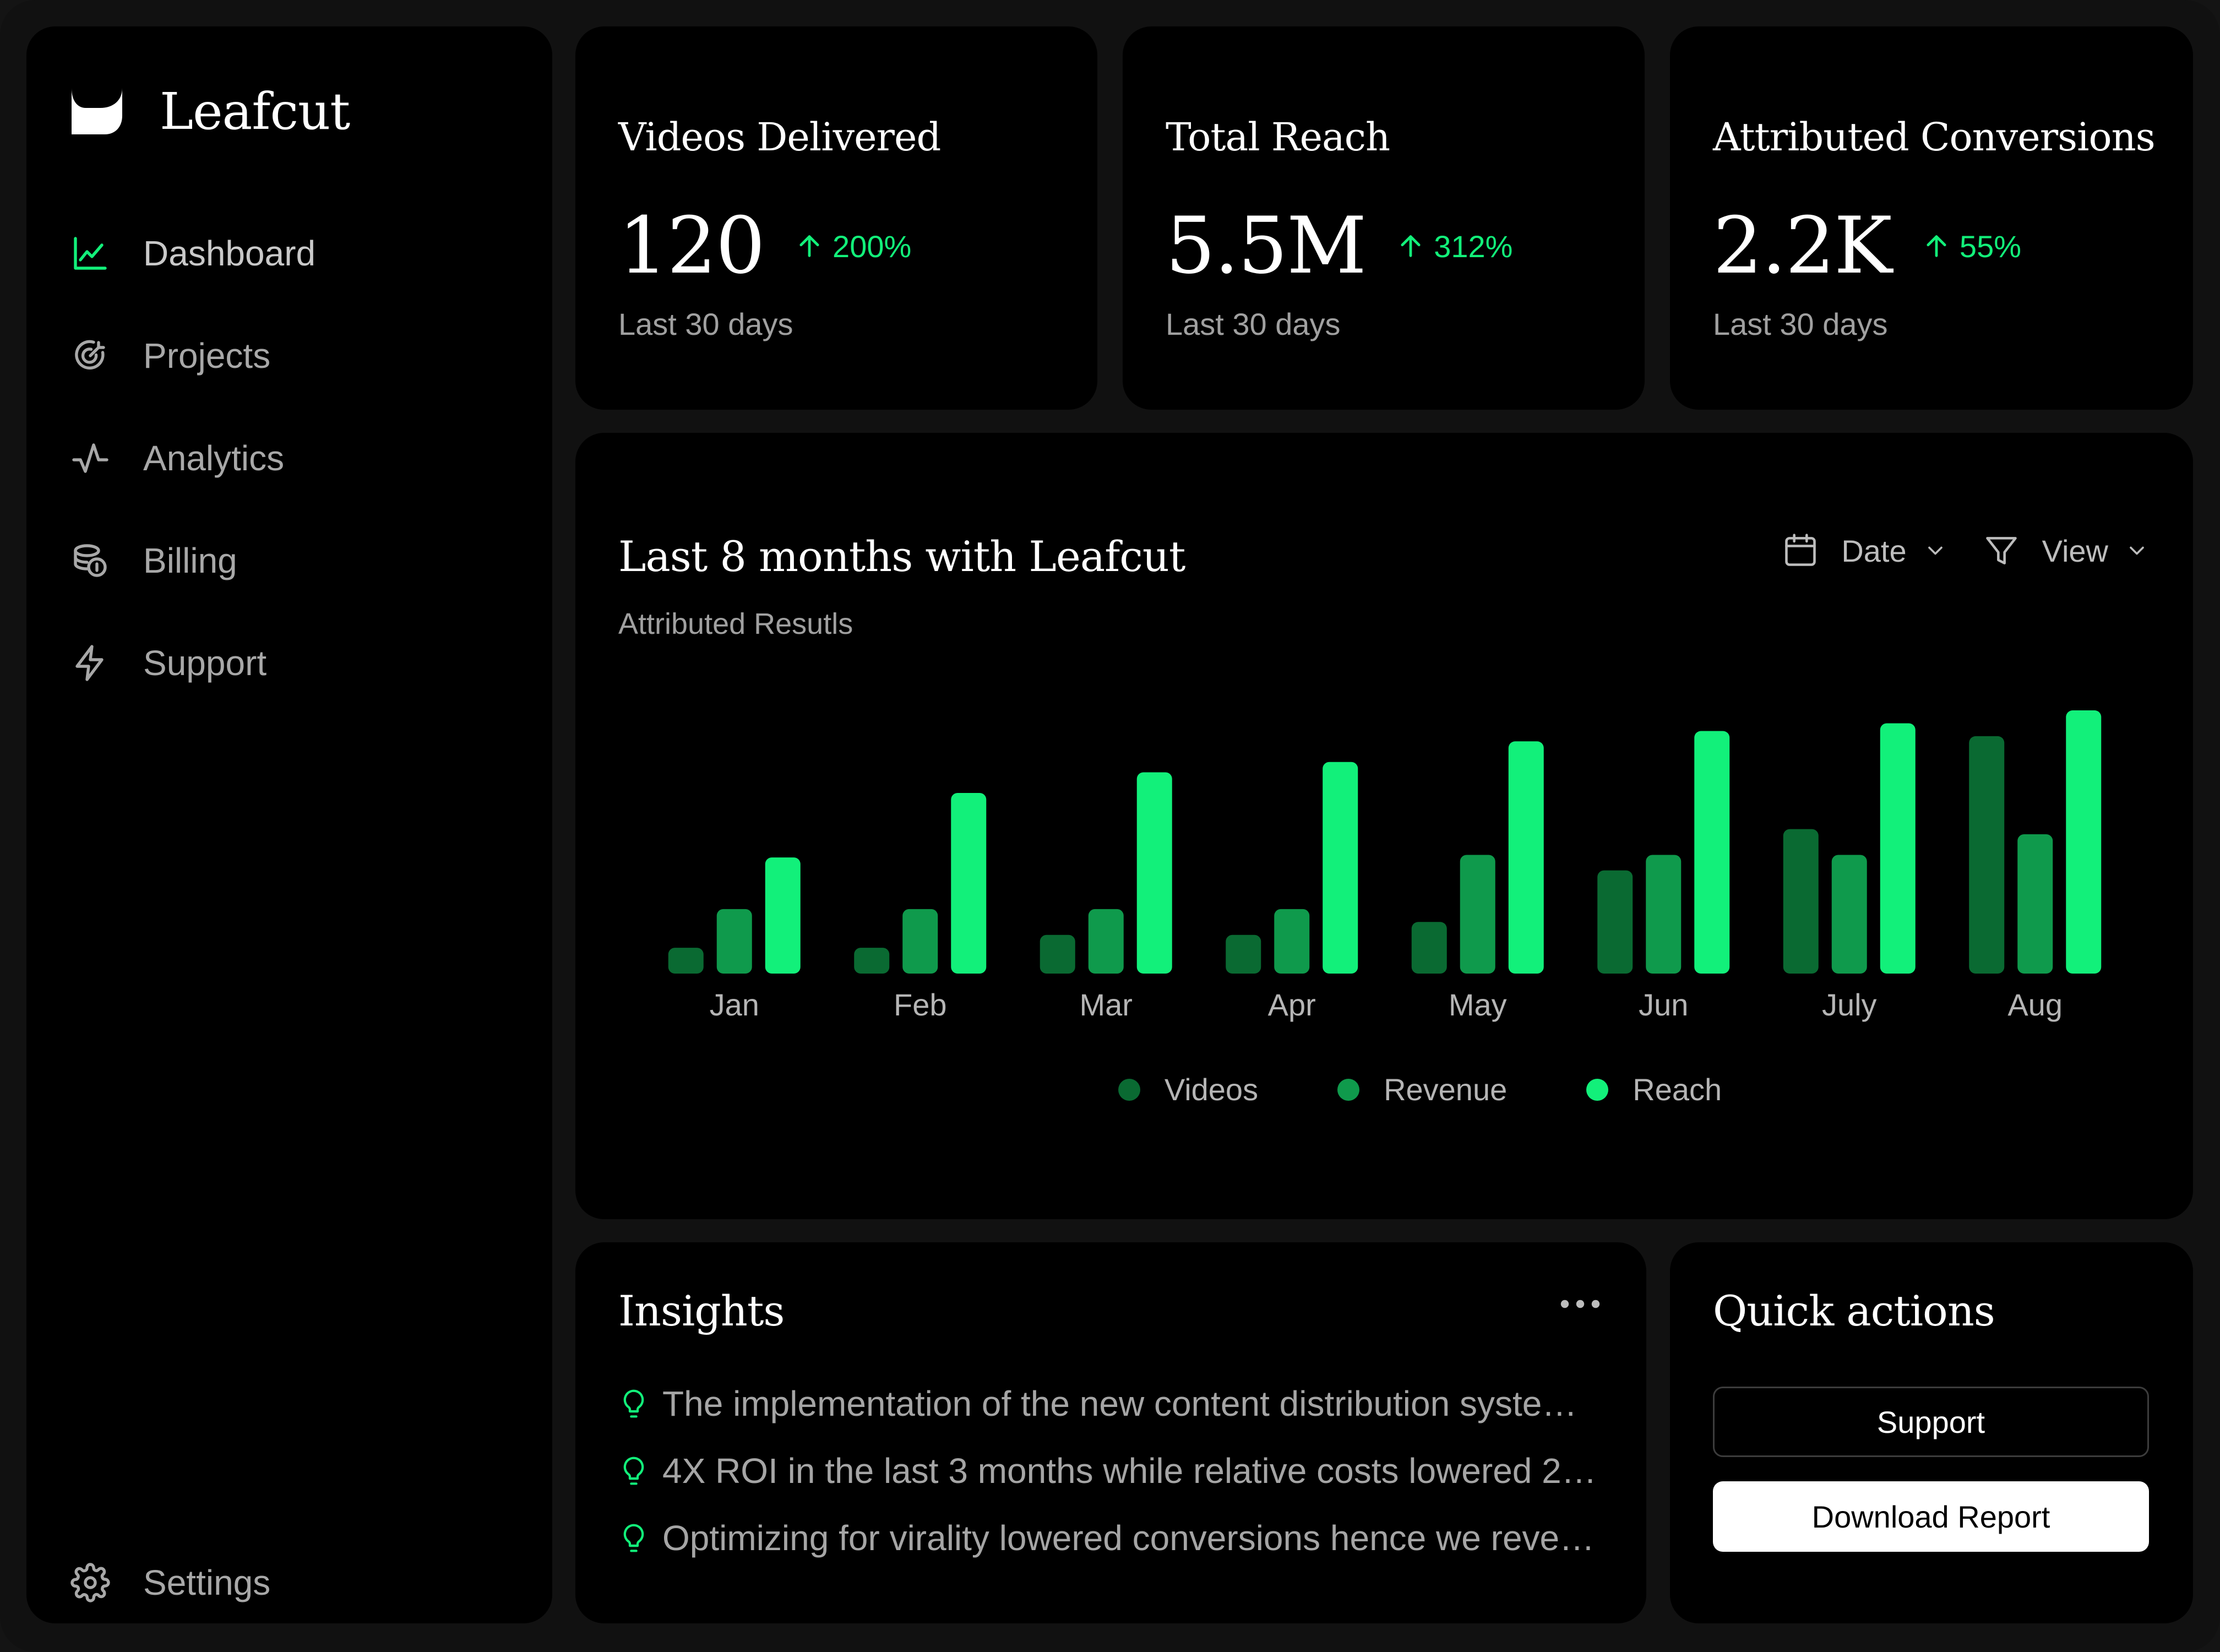  Describe the element at coordinates (1803, 245) in the screenshot. I see `stat-value: 2.2K` at that location.